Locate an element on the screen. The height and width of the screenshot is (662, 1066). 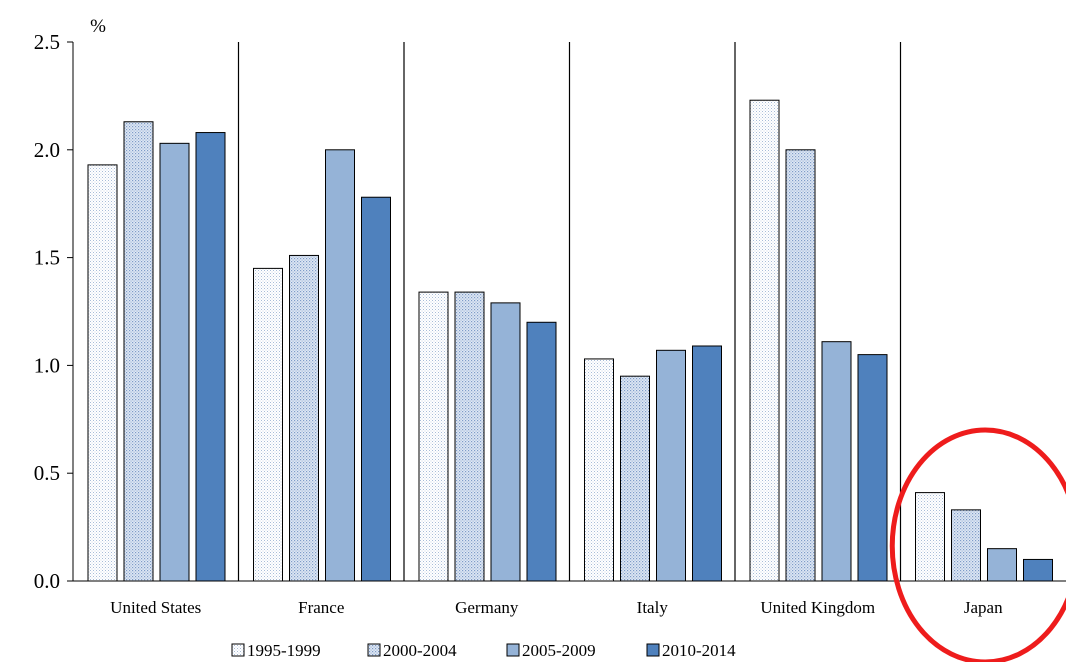
y-tick-label: 1.0 is located at coordinates (47, 365).